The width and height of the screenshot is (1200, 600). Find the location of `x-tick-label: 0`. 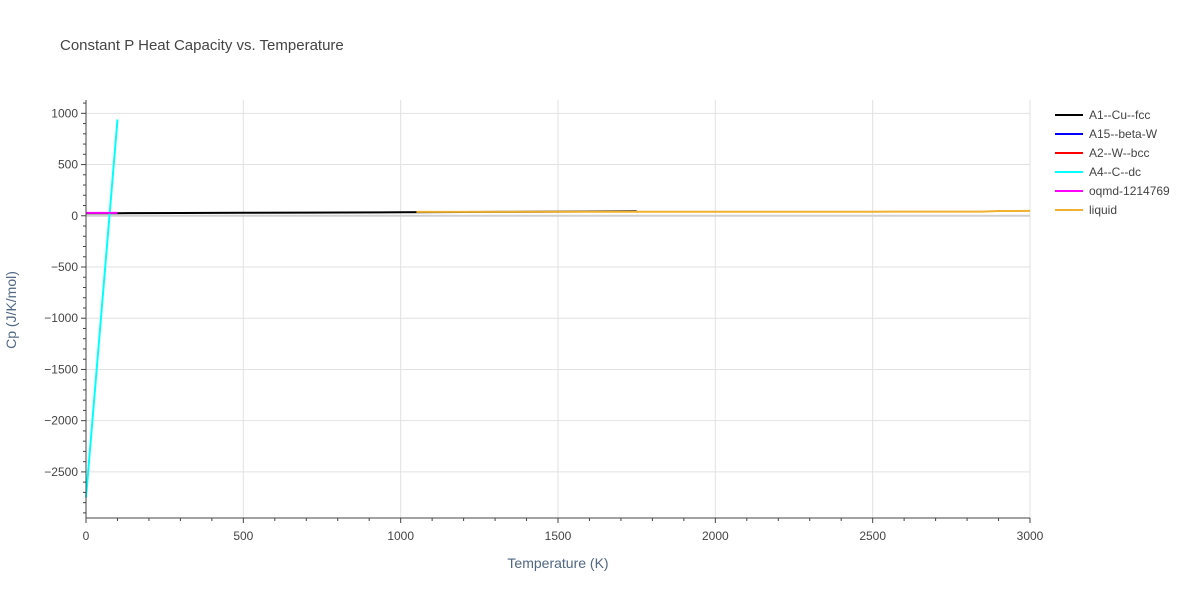

x-tick-label: 0 is located at coordinates (86, 536).